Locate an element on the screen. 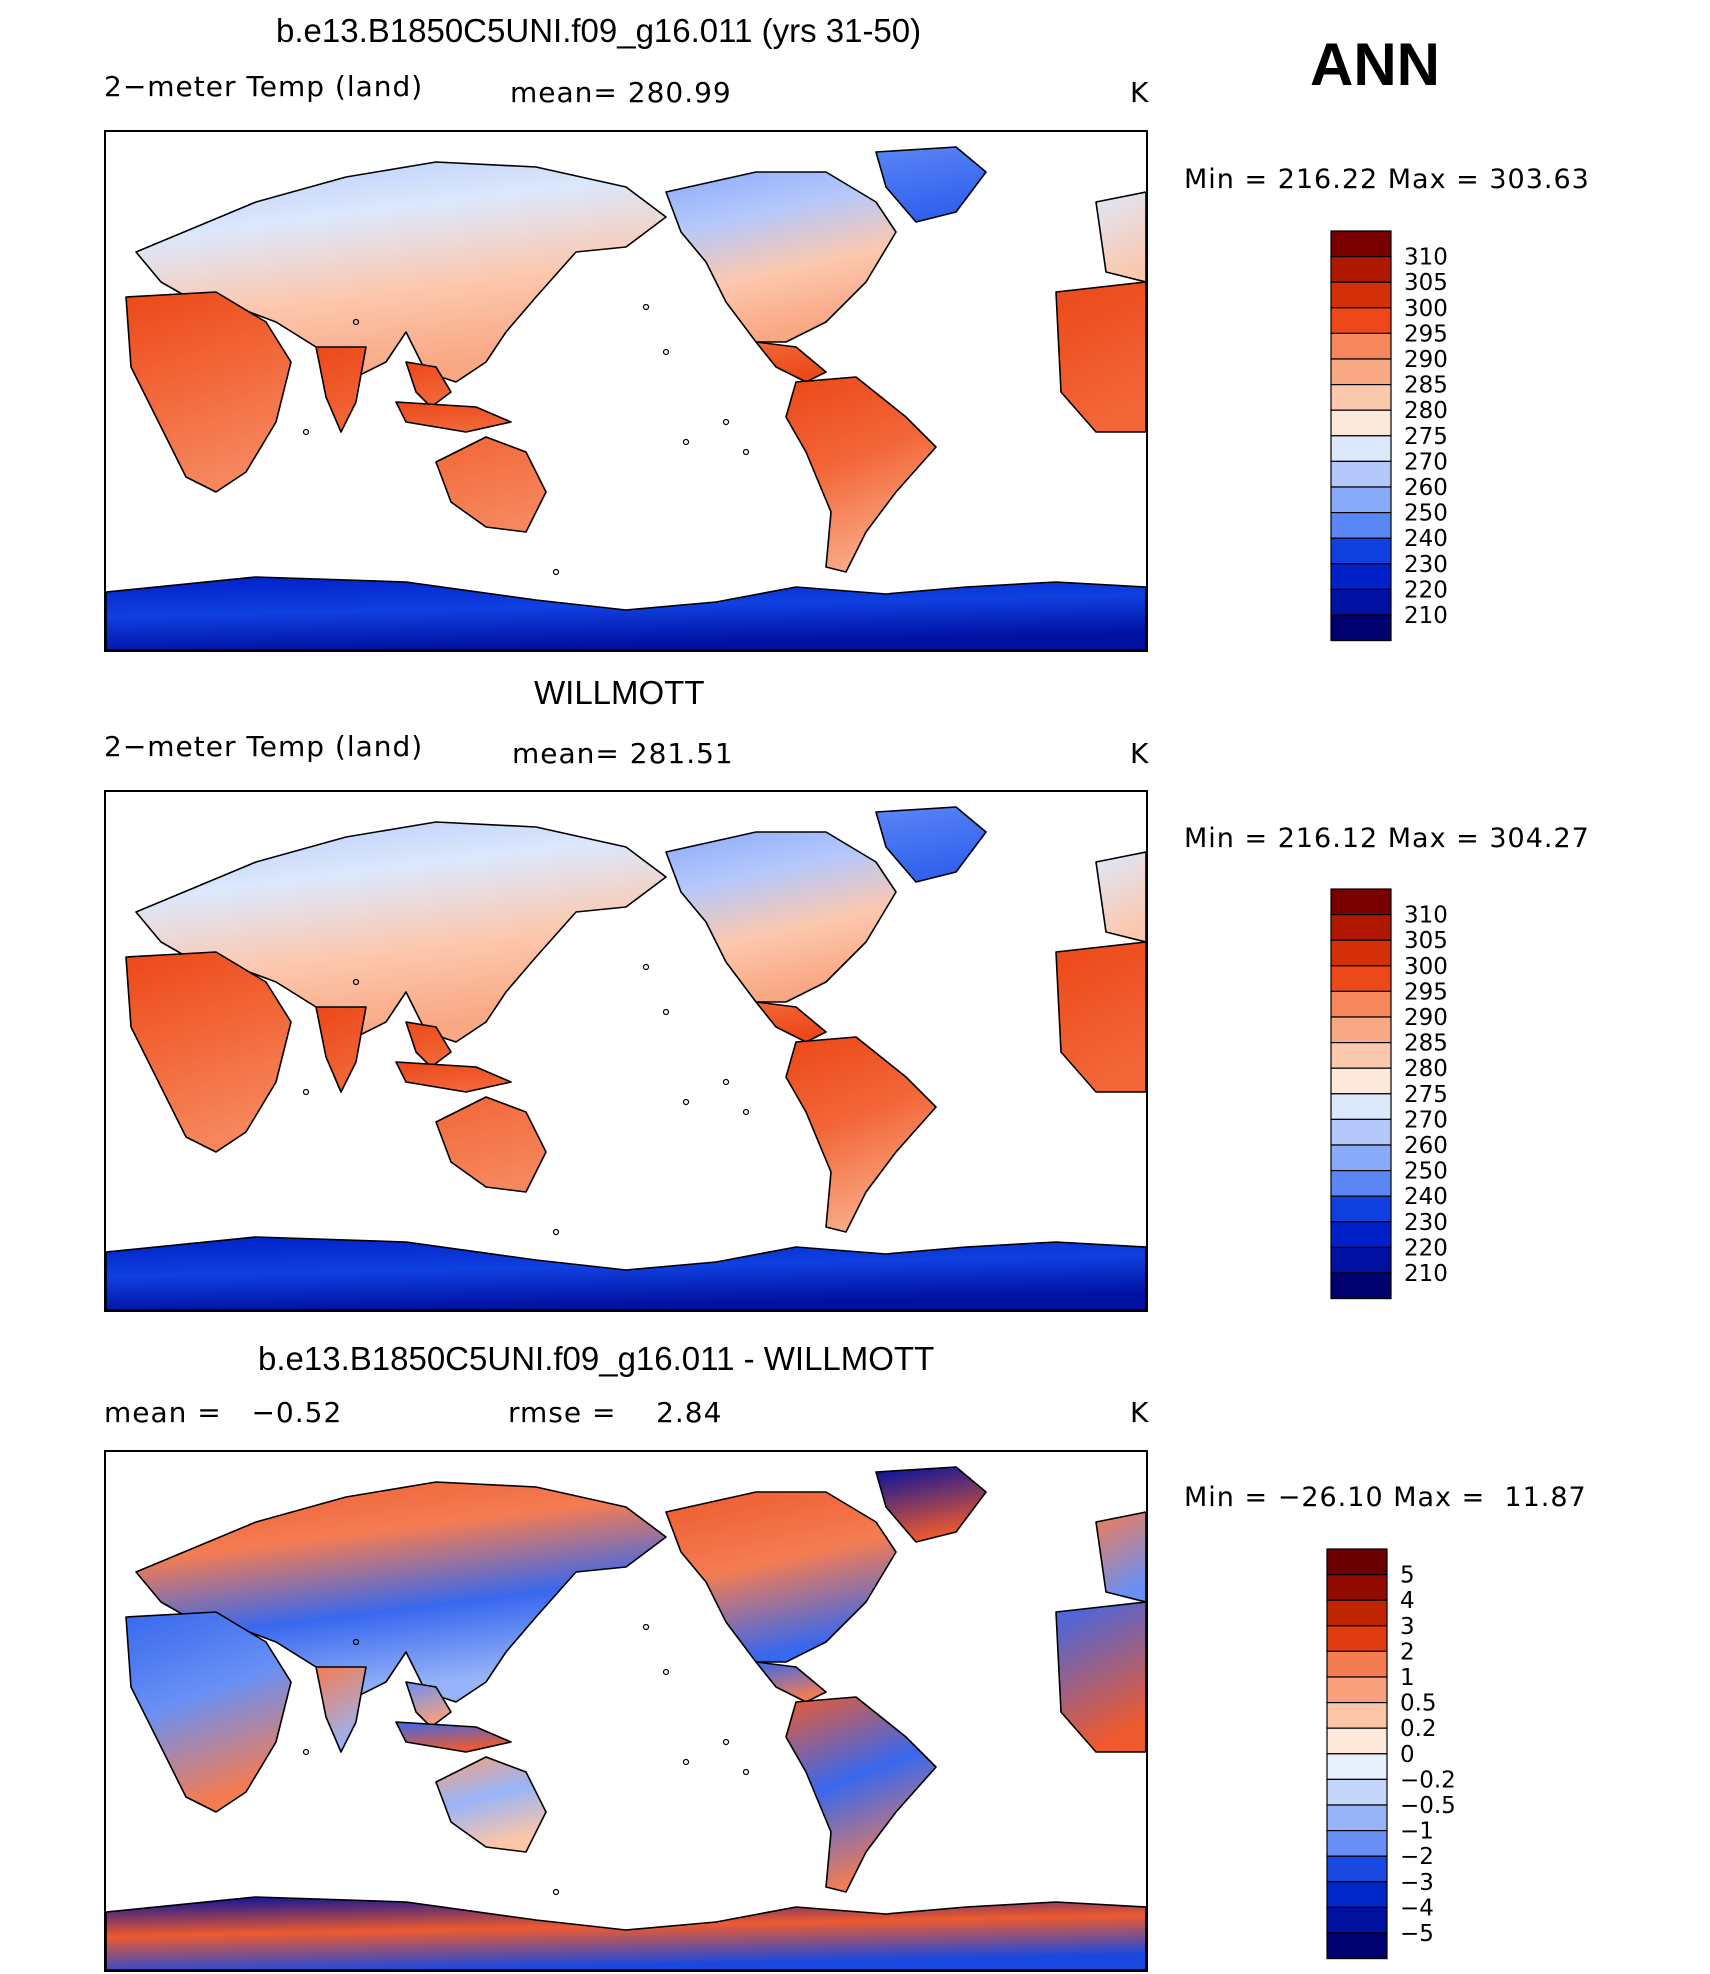 This screenshot has width=1710, height=1974. colorbar-tick-label: −2 is located at coordinates (1417, 1857).